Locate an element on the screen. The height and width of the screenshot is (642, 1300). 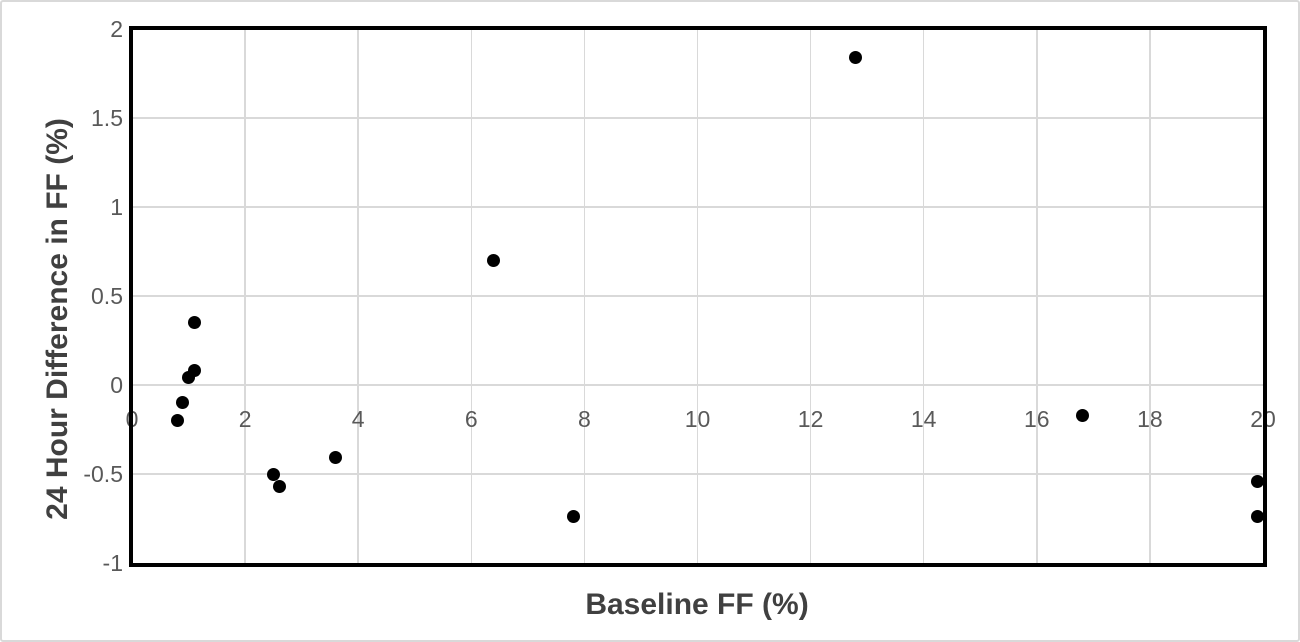
x-tick-label: 8 is located at coordinates (584, 419).